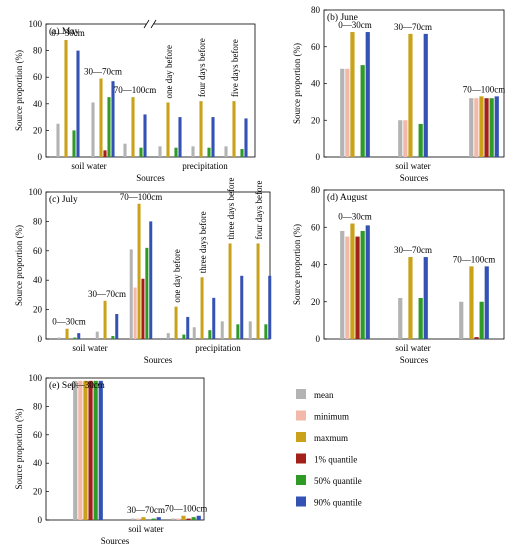  I want to click on axis-break-mark, so click(146, 24).